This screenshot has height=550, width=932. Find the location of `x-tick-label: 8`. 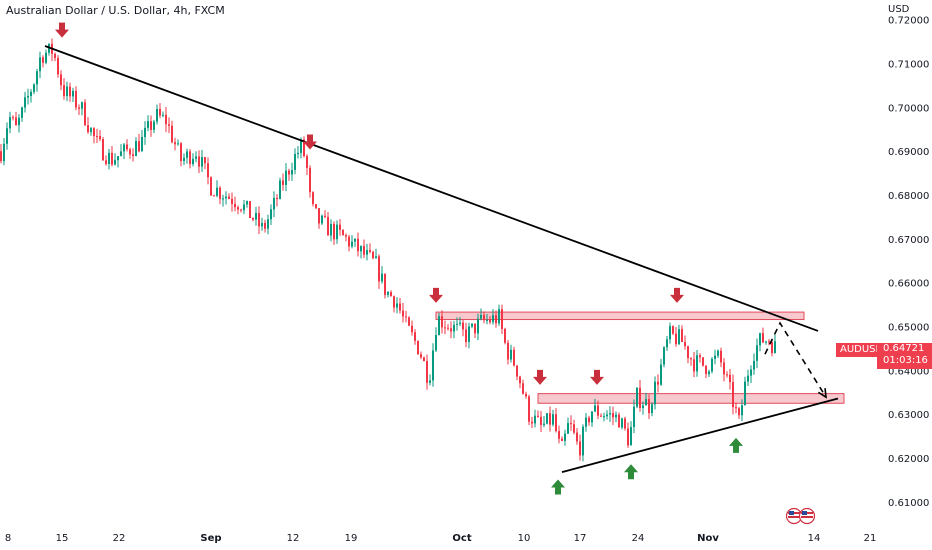

x-tick-label: 8 is located at coordinates (8, 538).